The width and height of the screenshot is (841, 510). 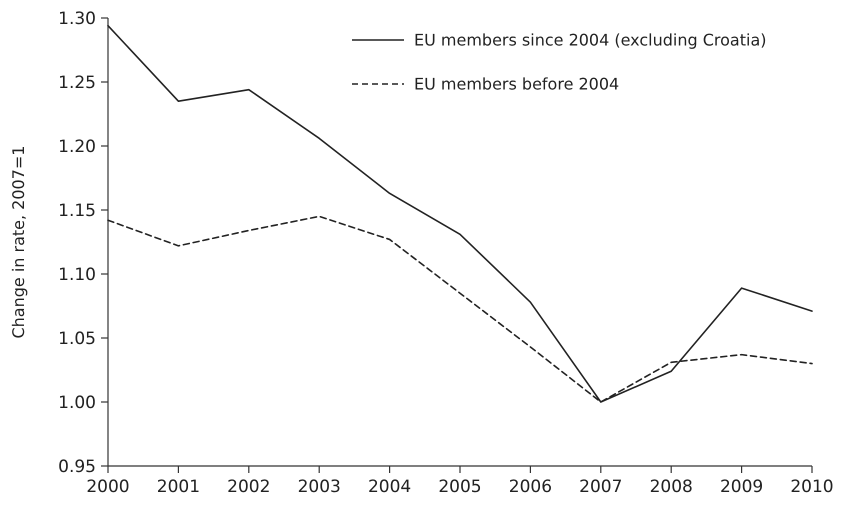 I want to click on y-axis-title: Change in rate, 2007=1, so click(x=18, y=242).